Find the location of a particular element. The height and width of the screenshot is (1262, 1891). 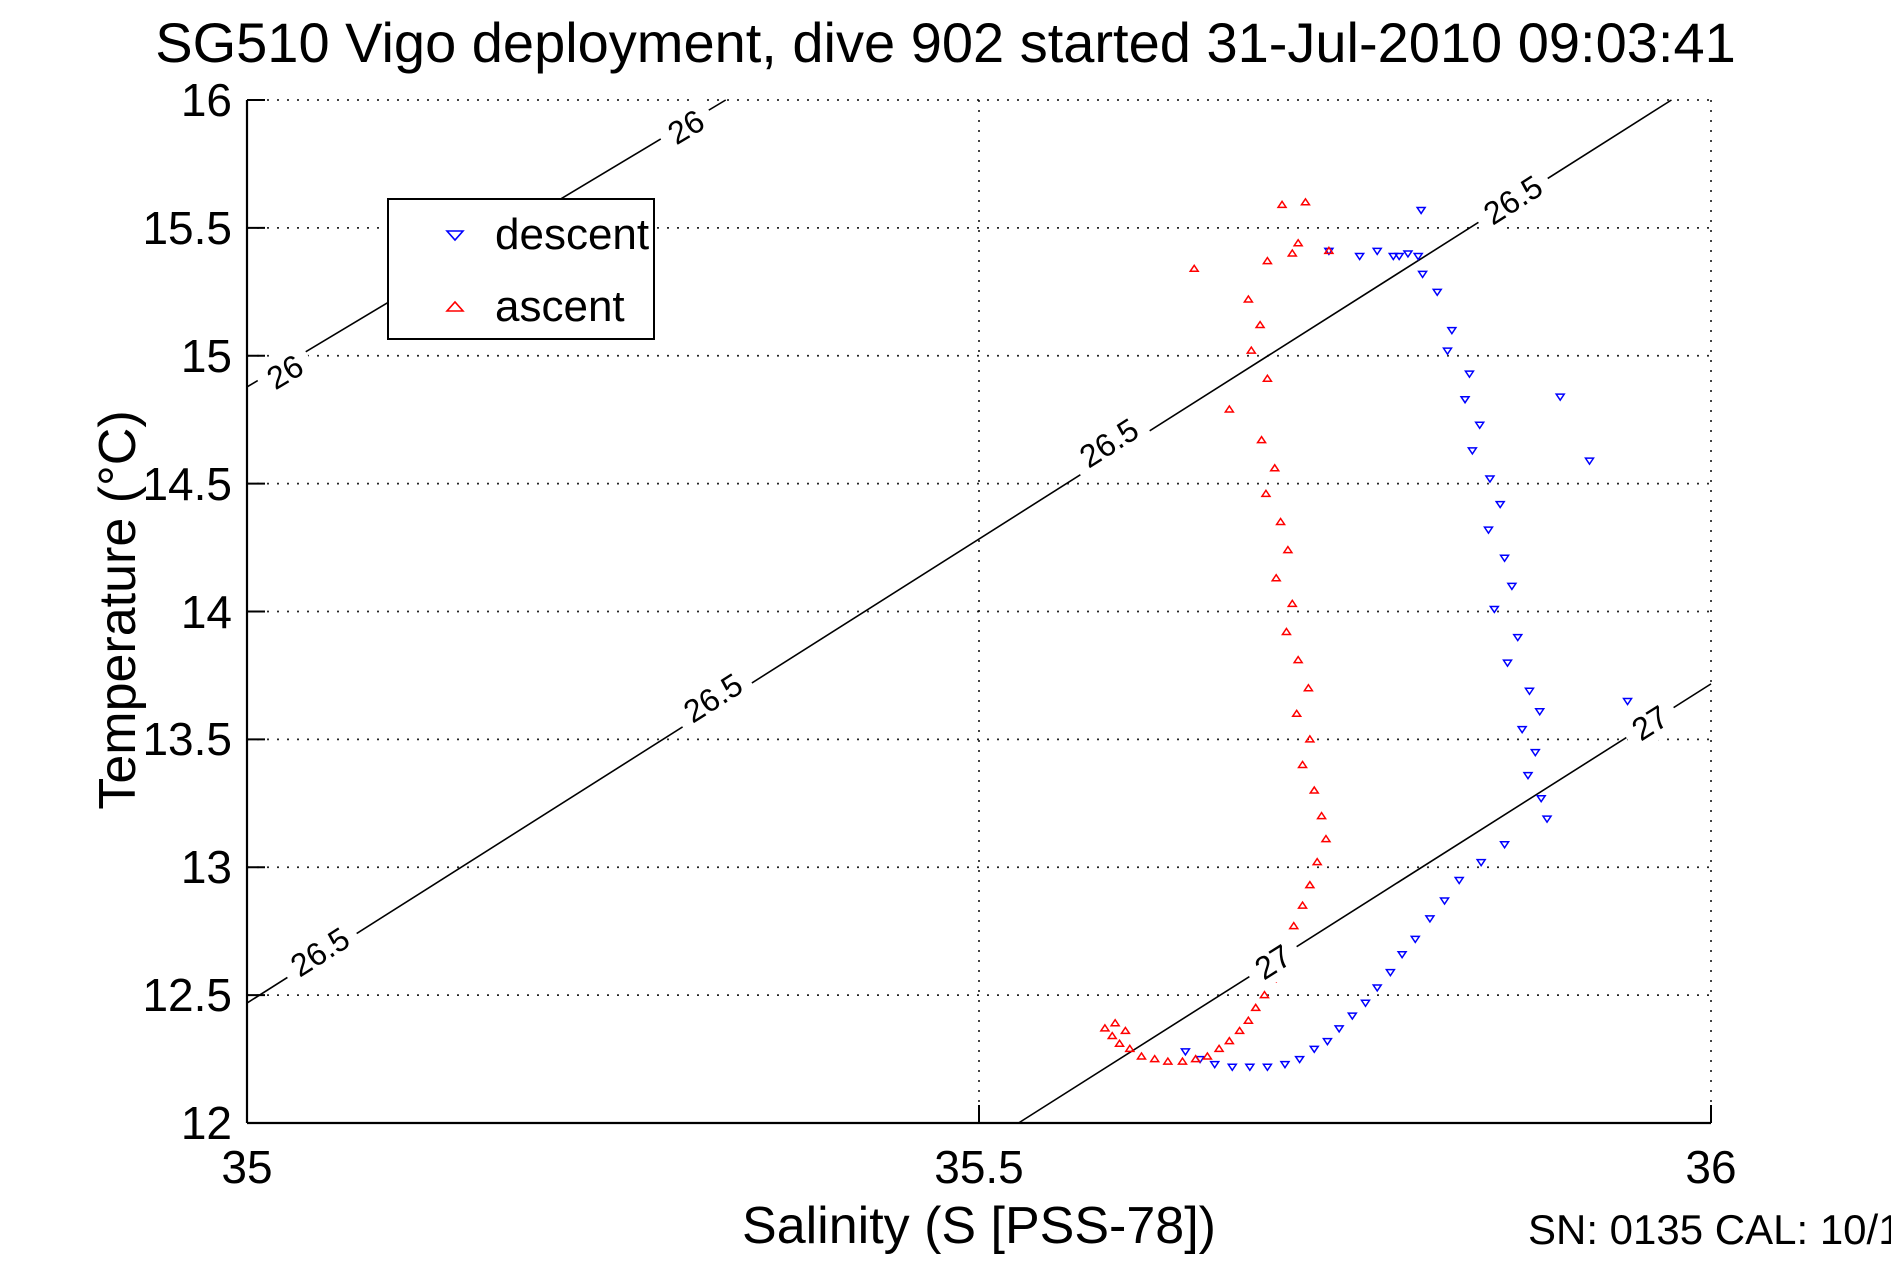

legend-entry-descent: descent is located at coordinates (521, 235).